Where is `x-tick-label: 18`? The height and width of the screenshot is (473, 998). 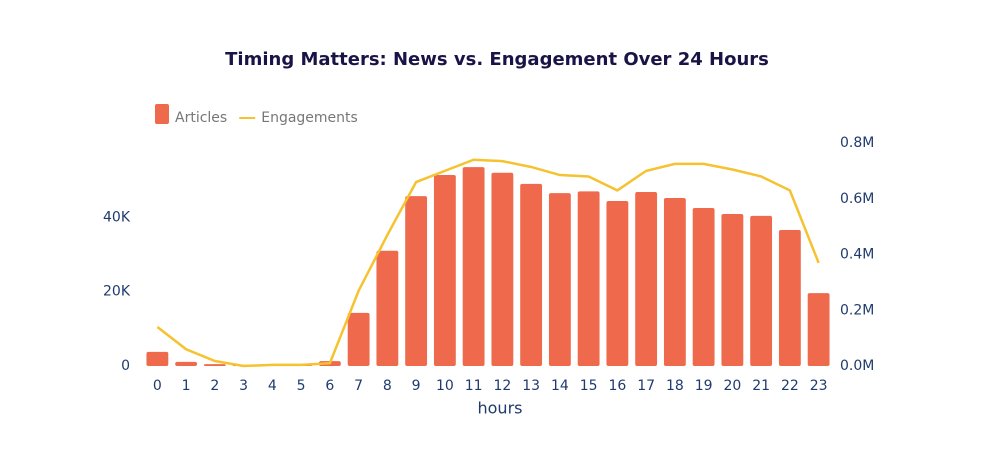 x-tick-label: 18 is located at coordinates (675, 386).